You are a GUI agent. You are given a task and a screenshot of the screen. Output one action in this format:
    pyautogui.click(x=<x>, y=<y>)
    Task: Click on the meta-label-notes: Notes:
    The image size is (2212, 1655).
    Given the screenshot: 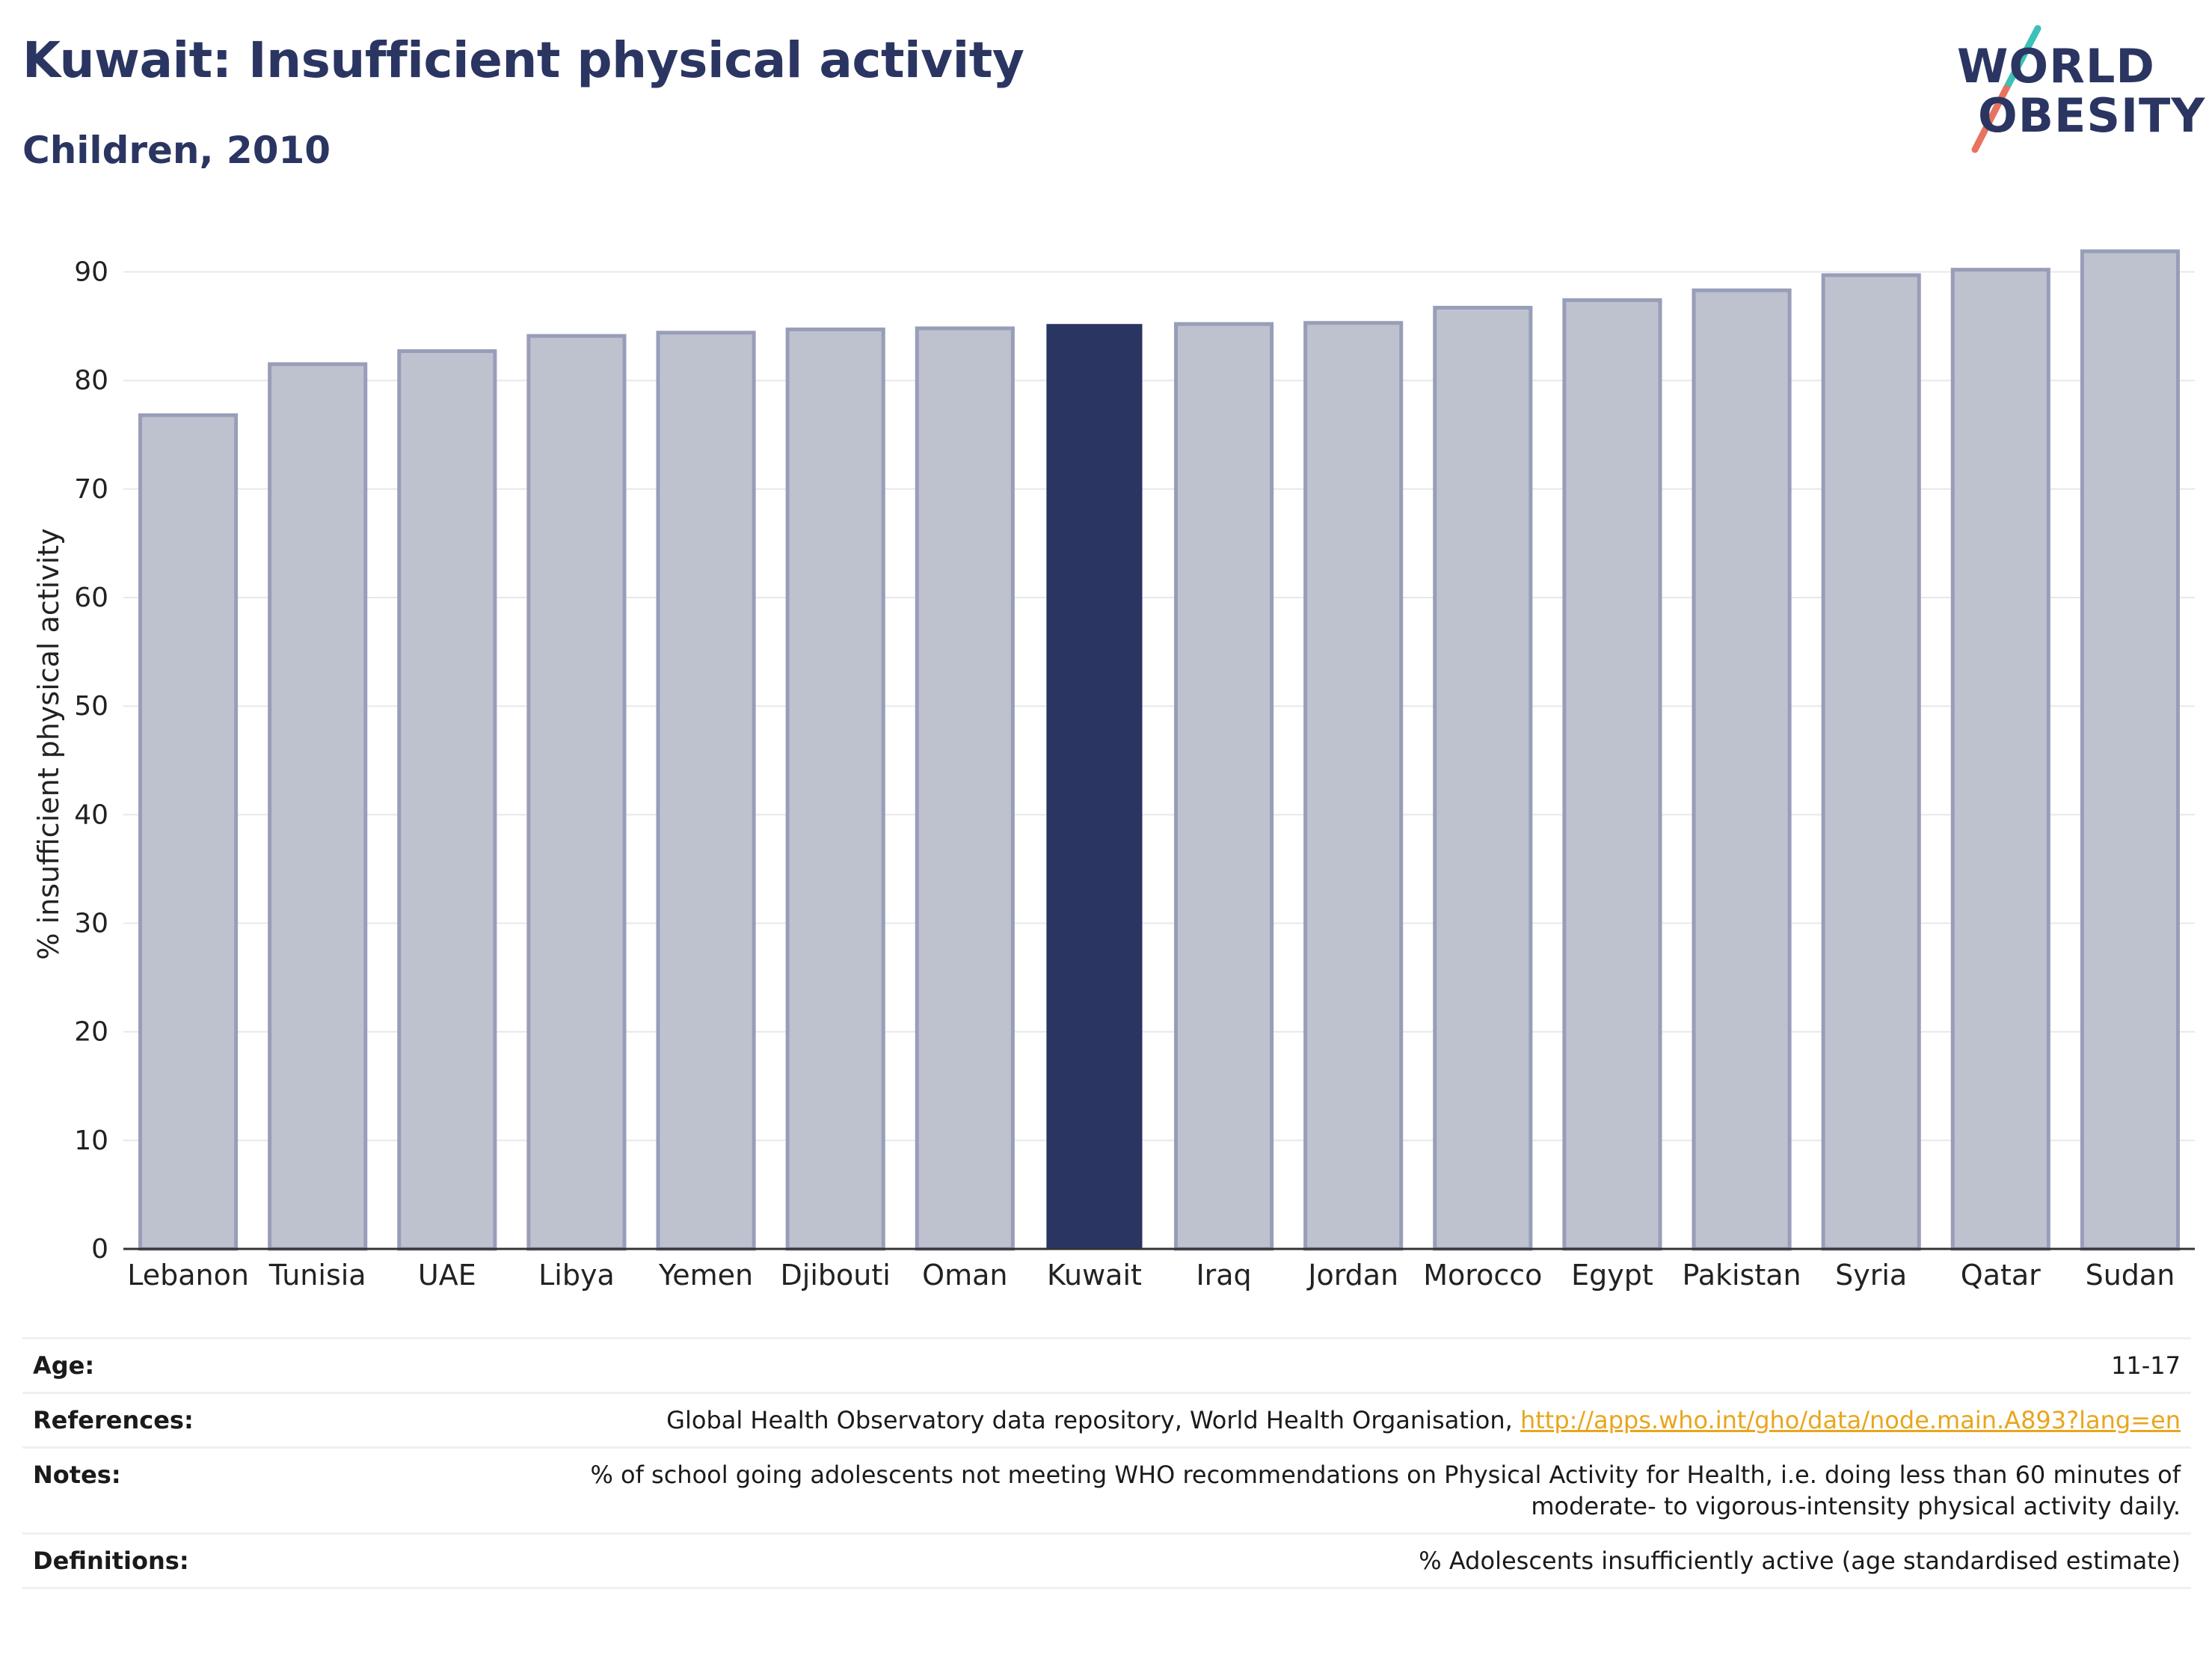 What is the action you would take?
    pyautogui.click(x=242, y=1490)
    